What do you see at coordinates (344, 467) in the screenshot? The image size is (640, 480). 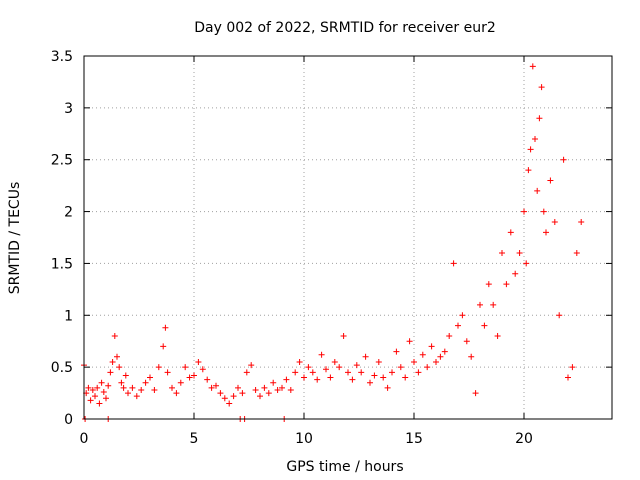 I see `x-axis-title: GPS time / hours` at bounding box center [344, 467].